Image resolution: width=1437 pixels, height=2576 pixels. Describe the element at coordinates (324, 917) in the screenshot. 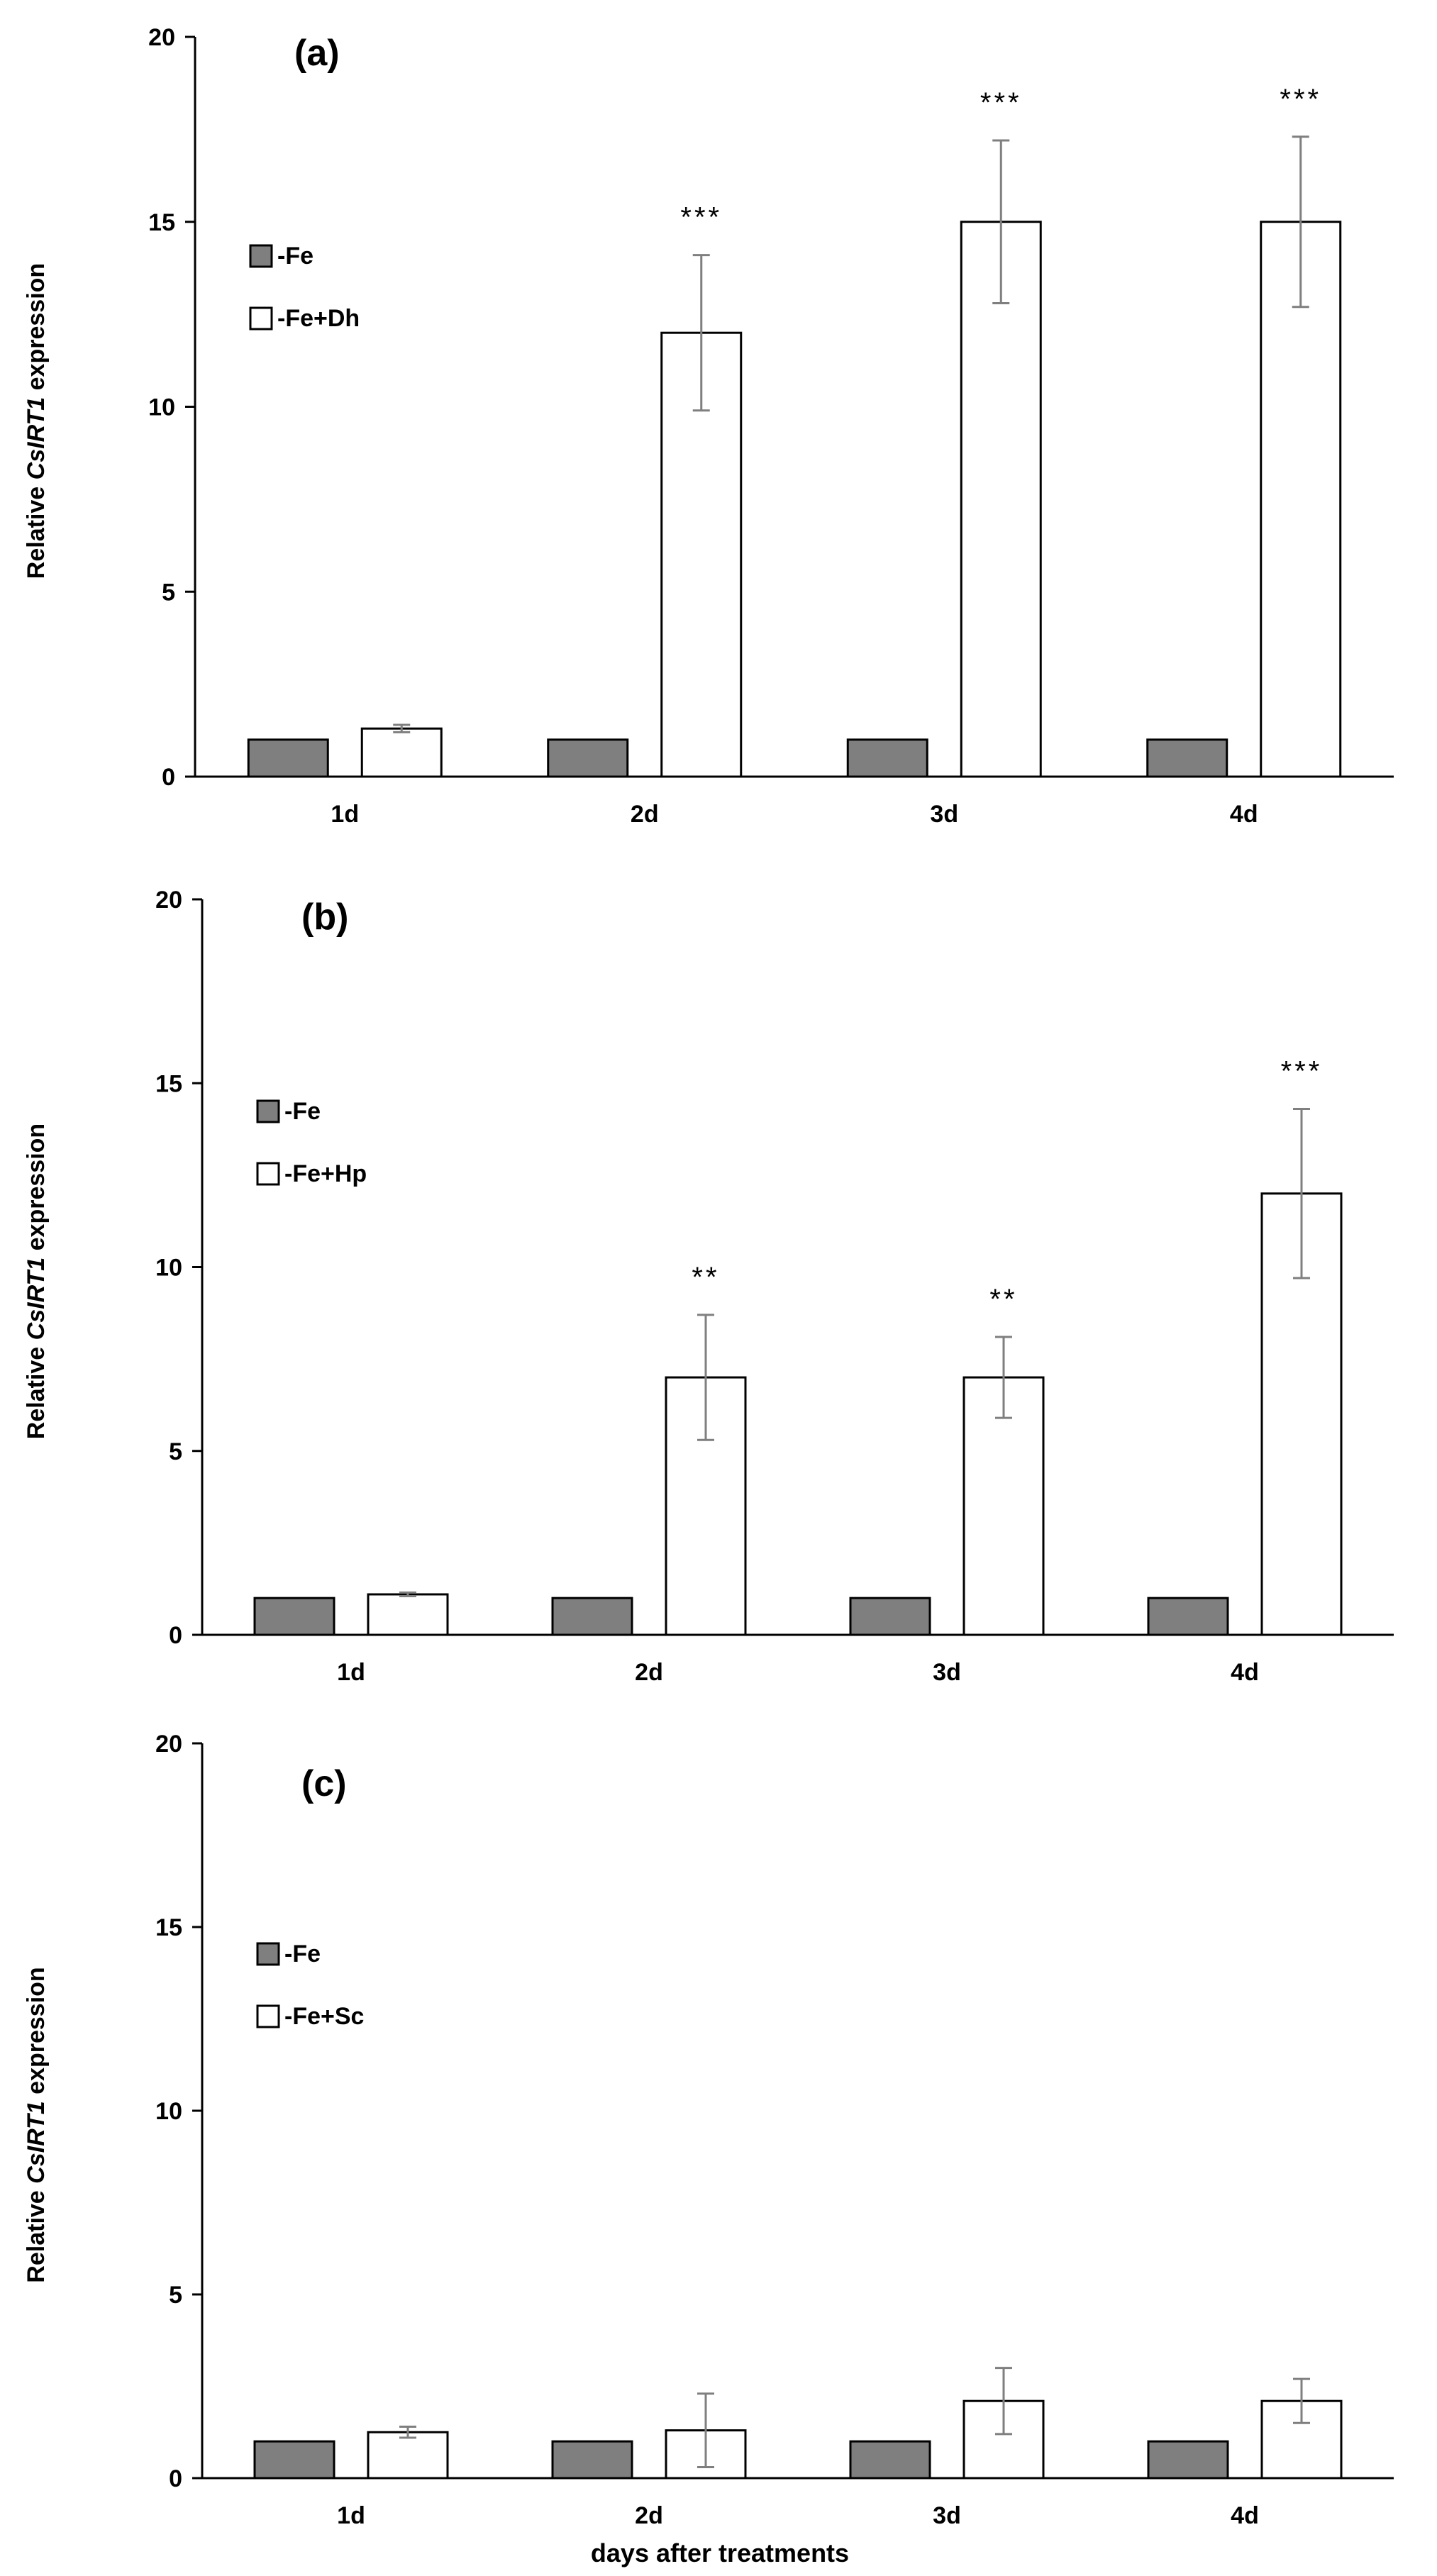

I see `panel-label: (b)` at that location.